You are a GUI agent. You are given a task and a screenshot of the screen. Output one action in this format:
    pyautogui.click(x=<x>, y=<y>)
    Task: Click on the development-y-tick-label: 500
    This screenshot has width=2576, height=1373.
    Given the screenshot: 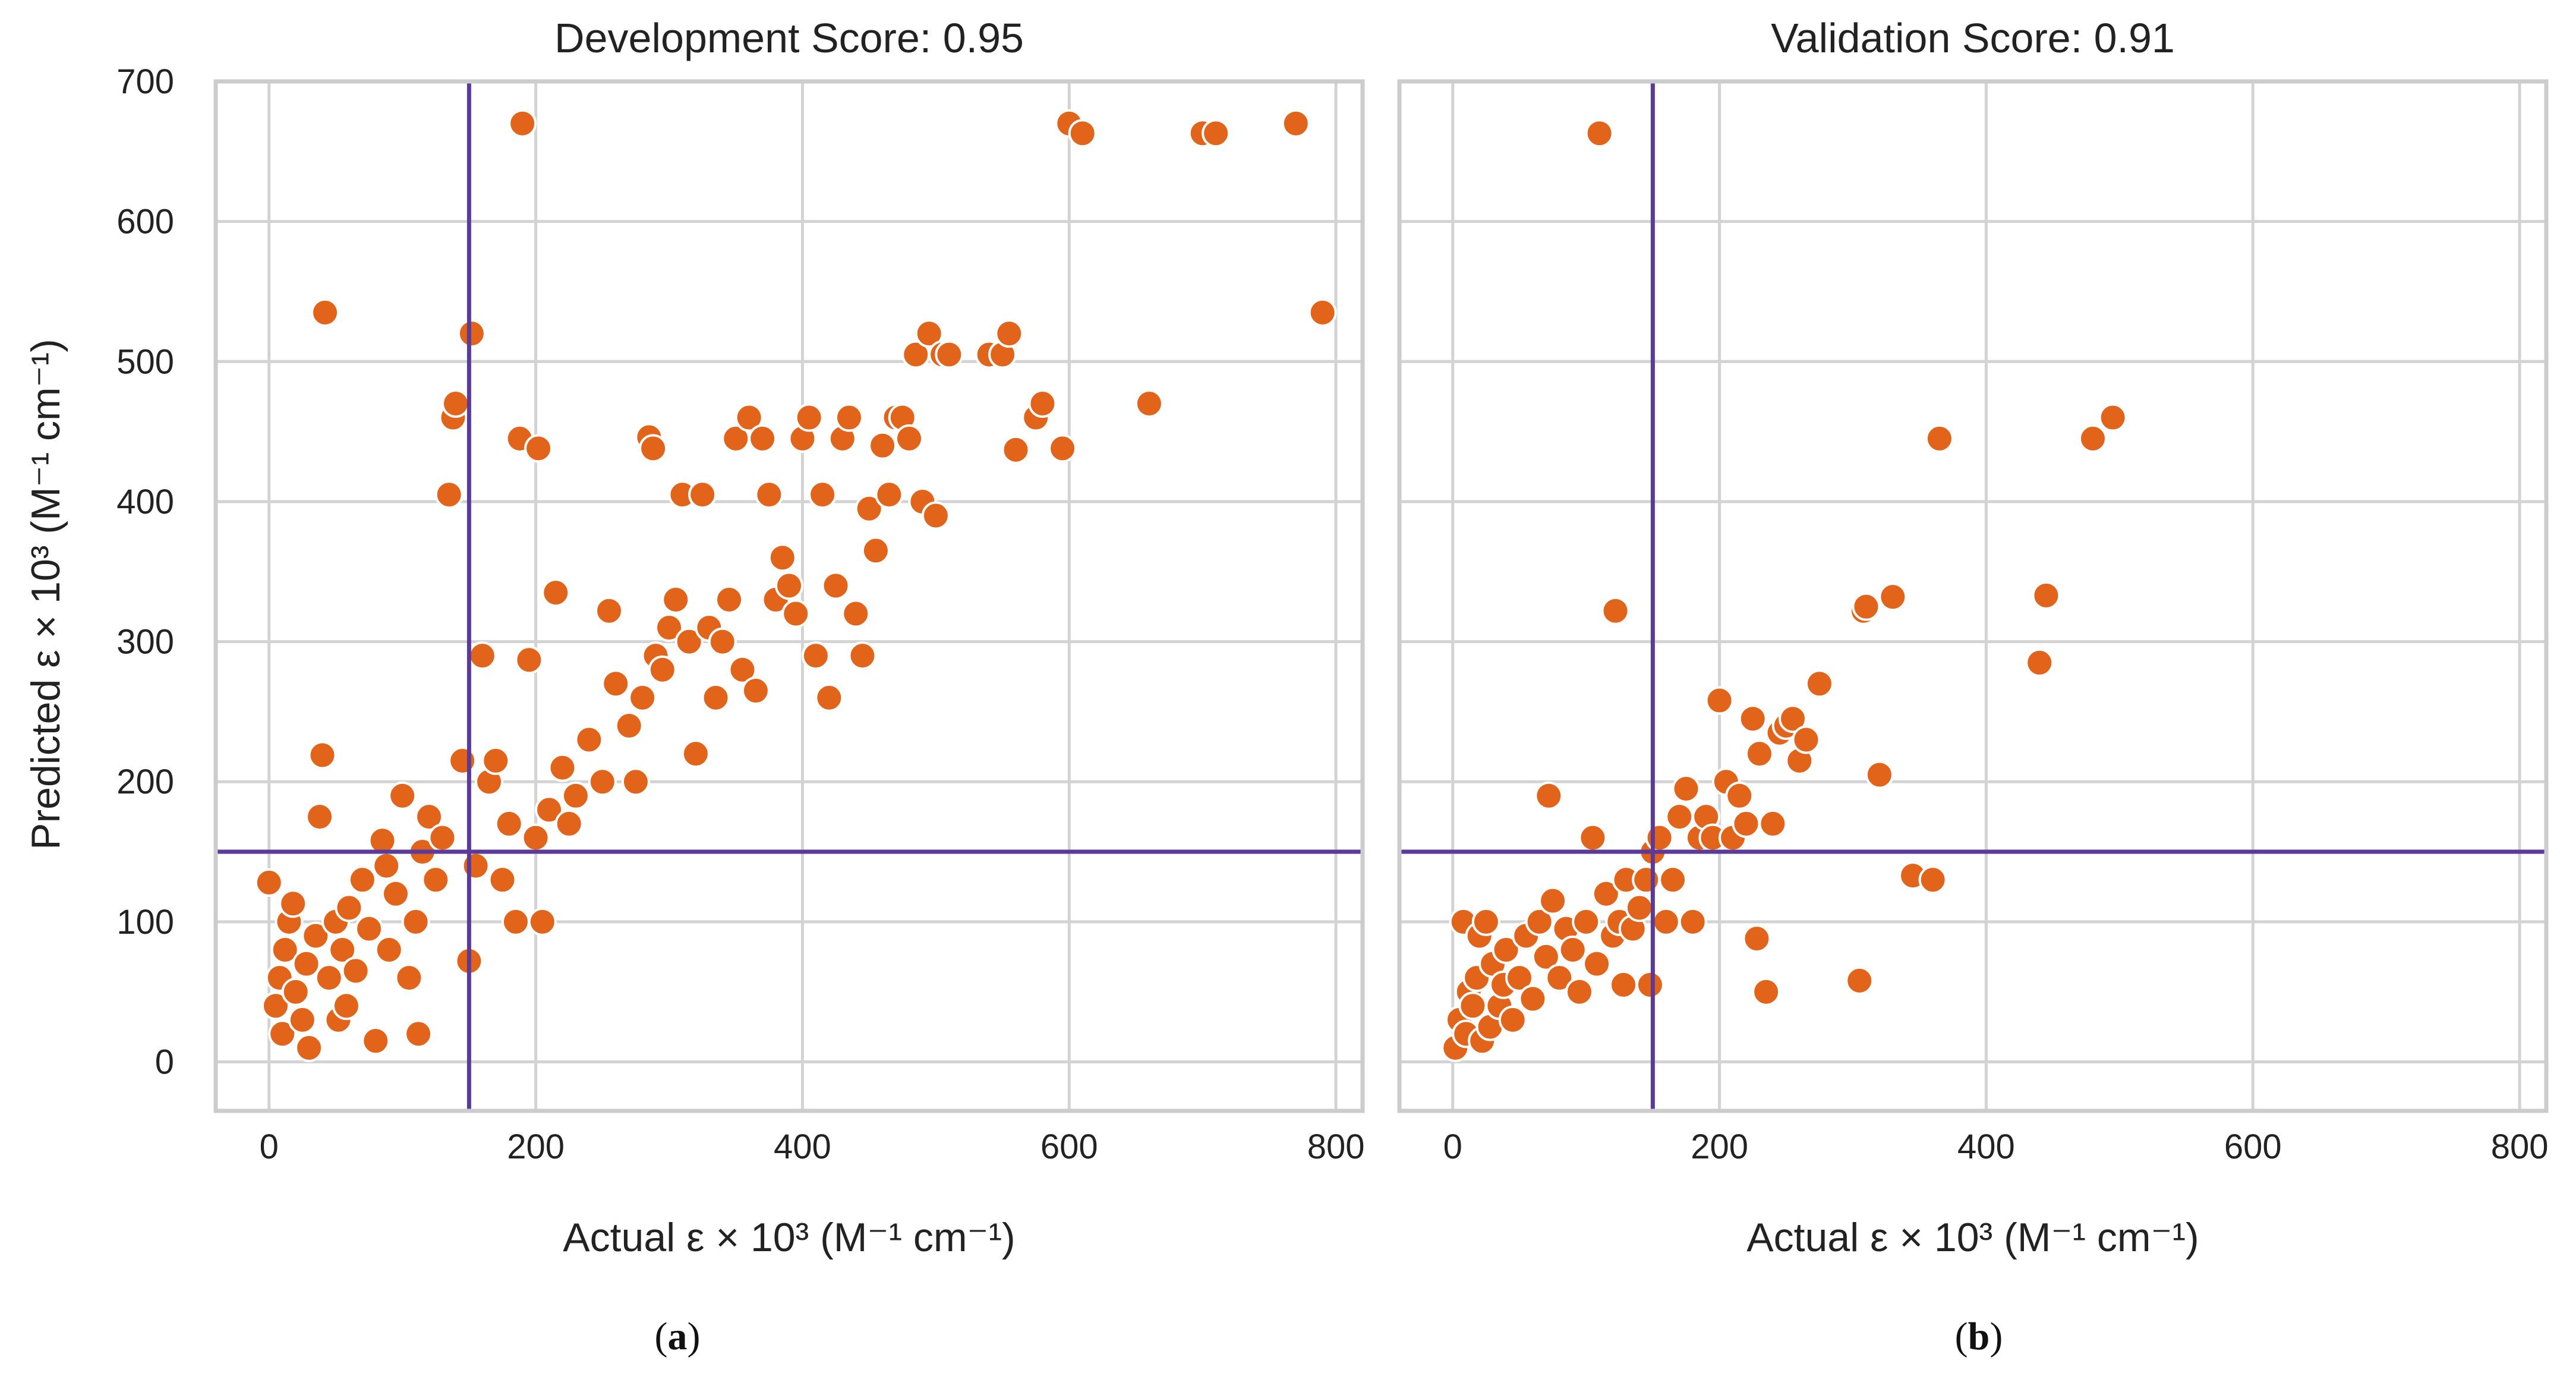 What is the action you would take?
    pyautogui.click(x=145, y=361)
    